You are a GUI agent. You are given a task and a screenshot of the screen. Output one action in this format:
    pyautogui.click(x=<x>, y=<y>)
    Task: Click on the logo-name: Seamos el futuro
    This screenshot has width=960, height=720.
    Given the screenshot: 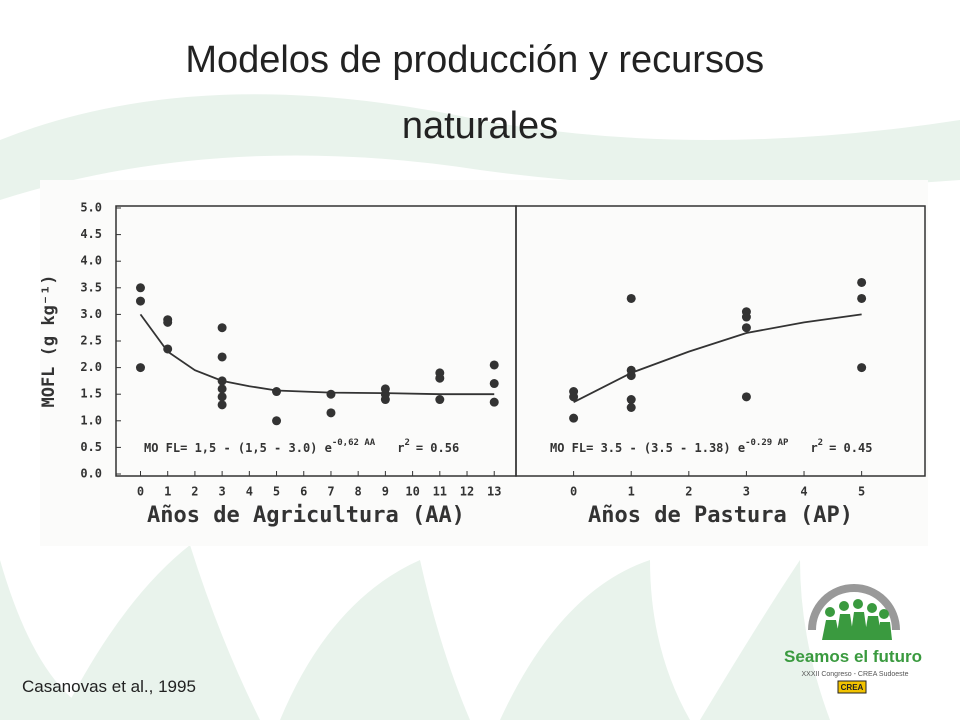 What is the action you would take?
    pyautogui.click(x=853, y=656)
    